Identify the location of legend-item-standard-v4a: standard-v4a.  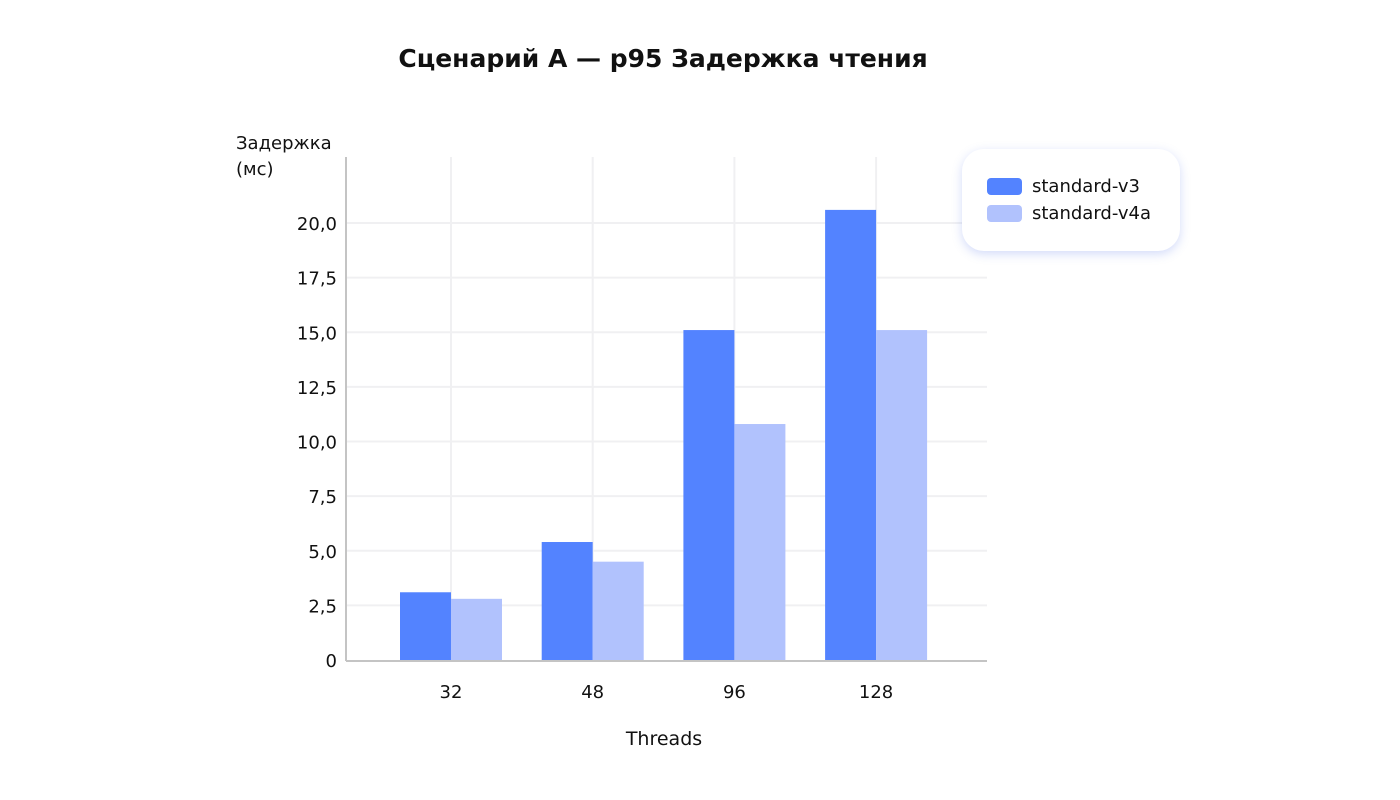
(1069, 213).